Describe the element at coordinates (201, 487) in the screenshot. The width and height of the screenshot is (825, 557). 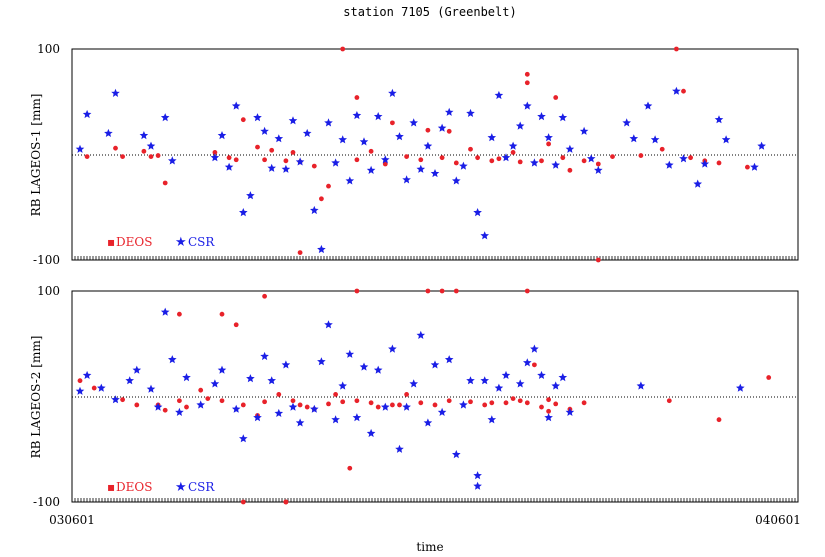
I see `legend-csr-label: CSR` at that location.